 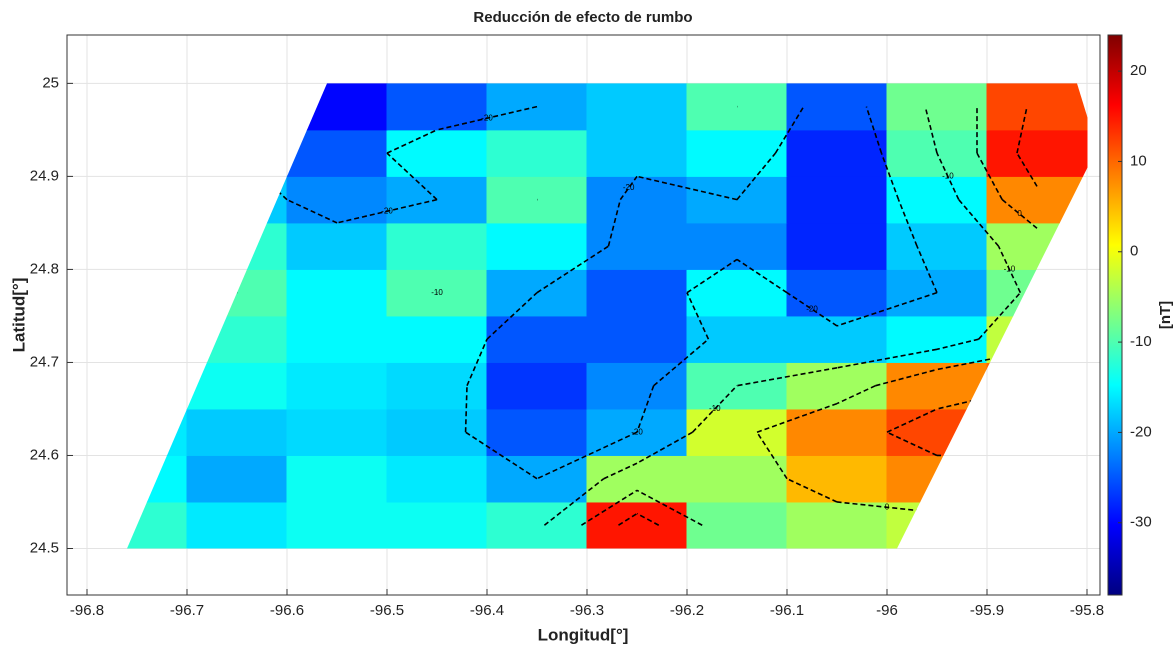 I want to click on colorbar, so click(x=1115, y=315).